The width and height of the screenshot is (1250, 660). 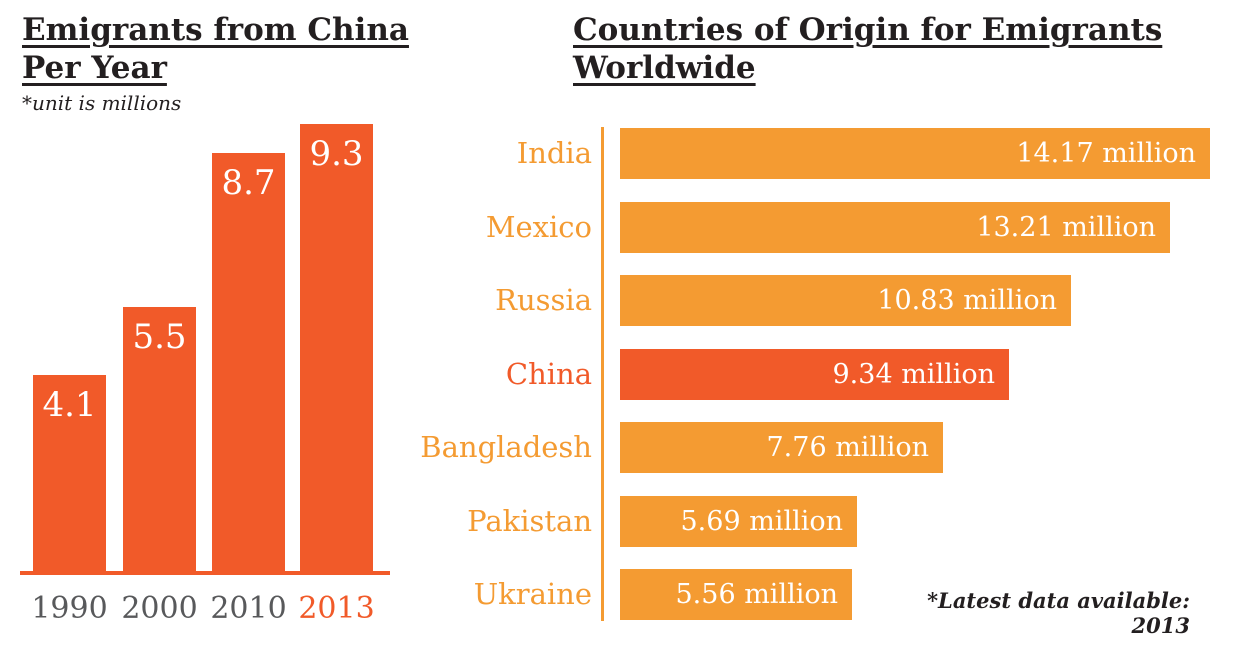 I want to click on left-chart-bar-value: 9.3, so click(x=336, y=154).